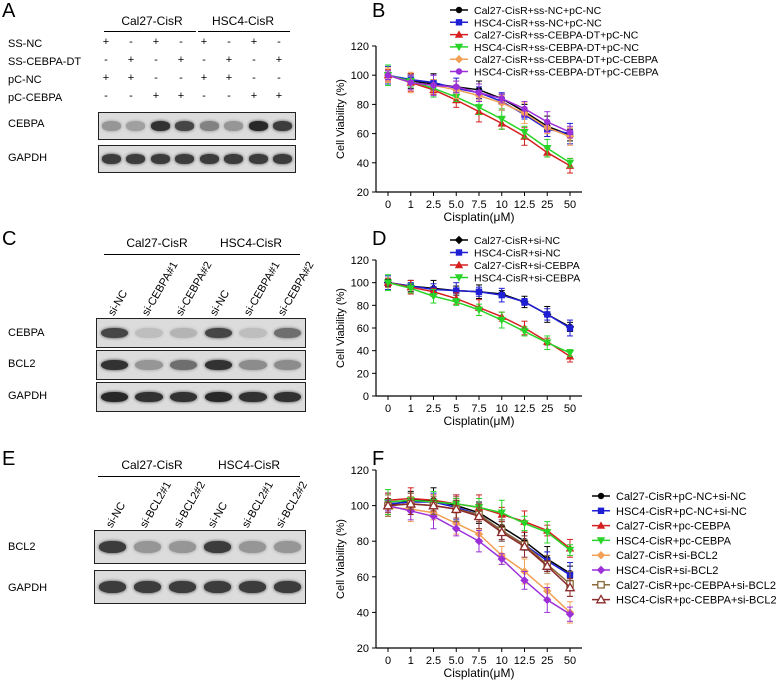  Describe the element at coordinates (556, 48) in the screenshot. I see `legend-entry: HSC4-CisR+ss-CEBPA-DT+pC-NC` at that location.